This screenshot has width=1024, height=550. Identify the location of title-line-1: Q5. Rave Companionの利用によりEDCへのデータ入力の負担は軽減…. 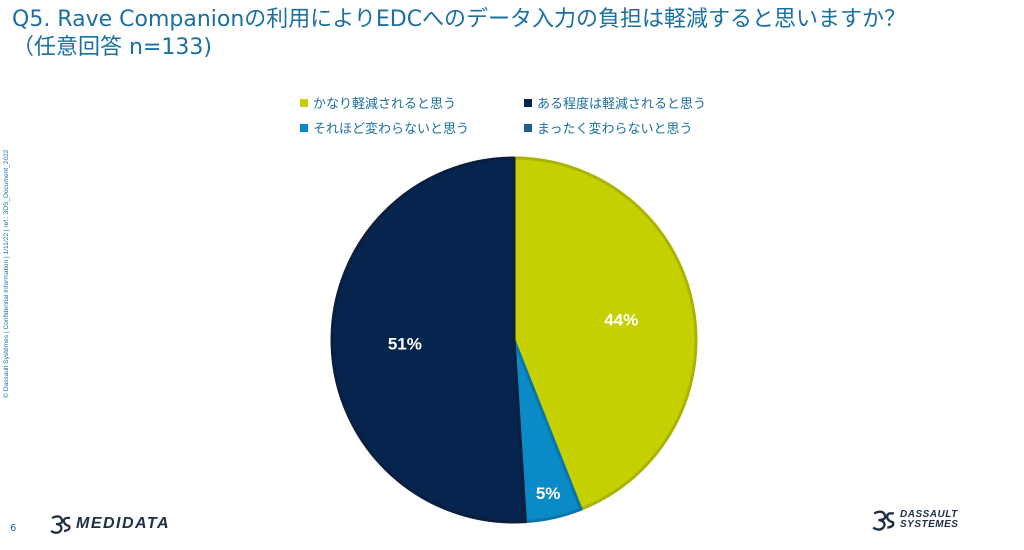
(459, 19).